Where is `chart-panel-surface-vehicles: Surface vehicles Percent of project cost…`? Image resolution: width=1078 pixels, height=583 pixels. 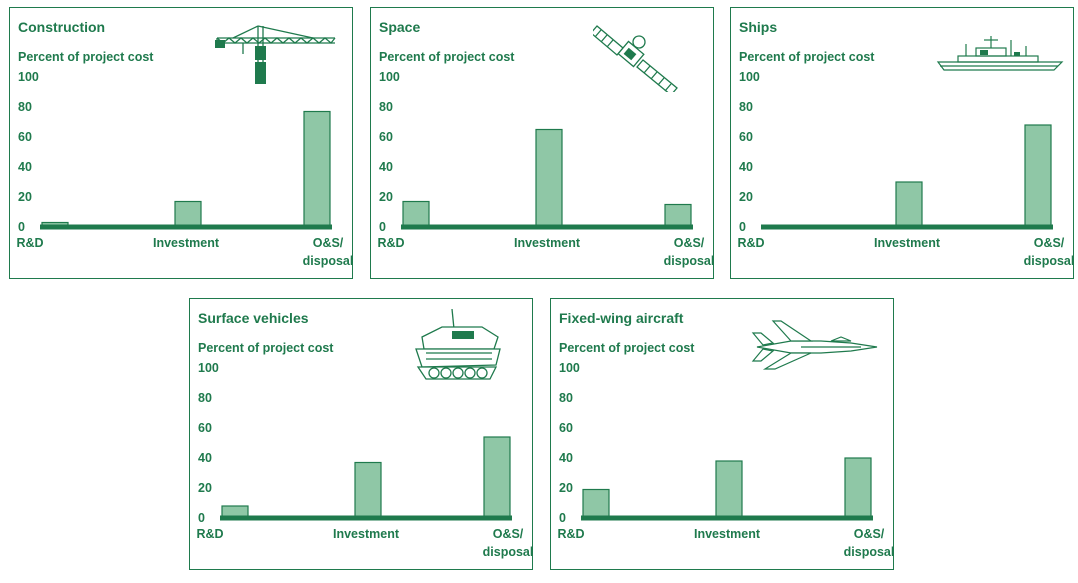 chart-panel-surface-vehicles: Surface vehicles Percent of project cost… is located at coordinates (361, 434).